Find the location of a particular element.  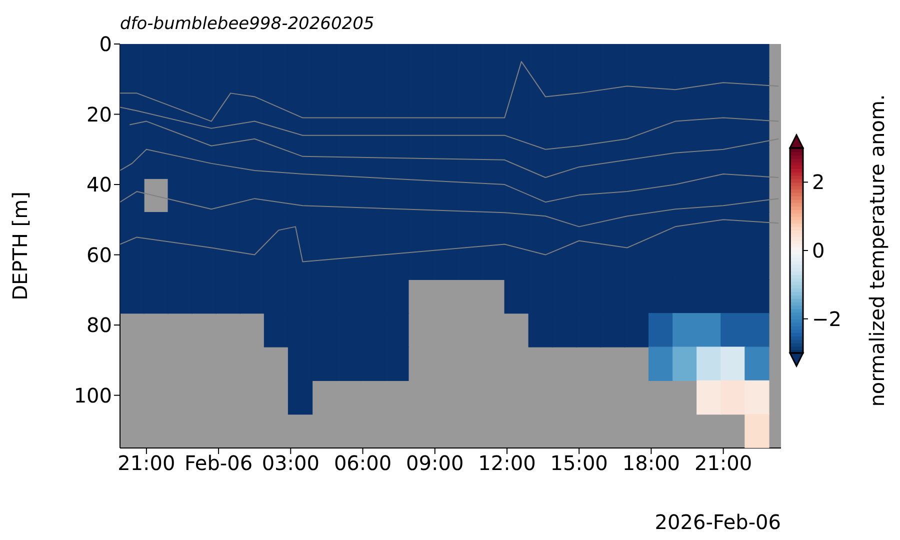

x-tick-label: 12:00 is located at coordinates (507, 463).